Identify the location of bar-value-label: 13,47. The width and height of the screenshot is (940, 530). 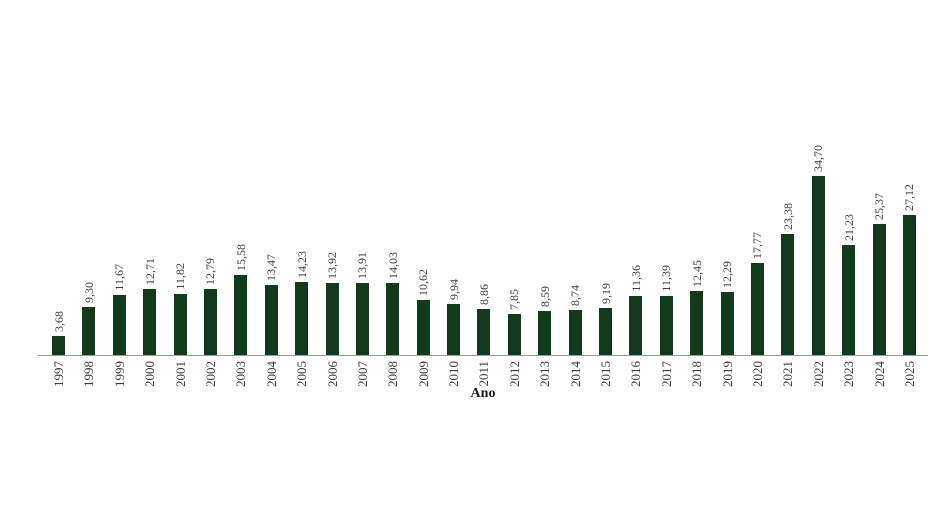
(271, 267).